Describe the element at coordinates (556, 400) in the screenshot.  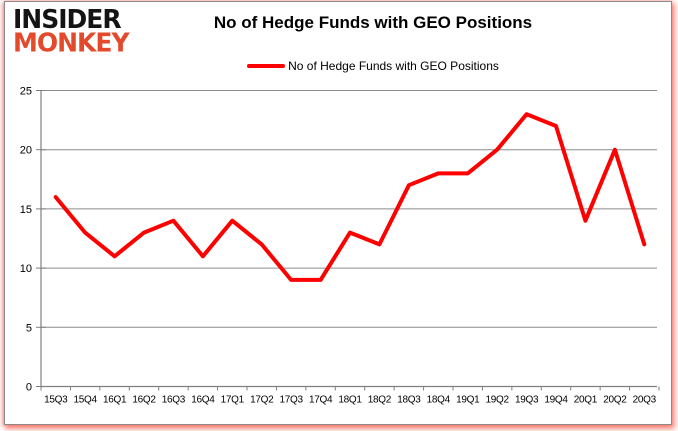
I see `x-tick-label: 19Q4` at that location.